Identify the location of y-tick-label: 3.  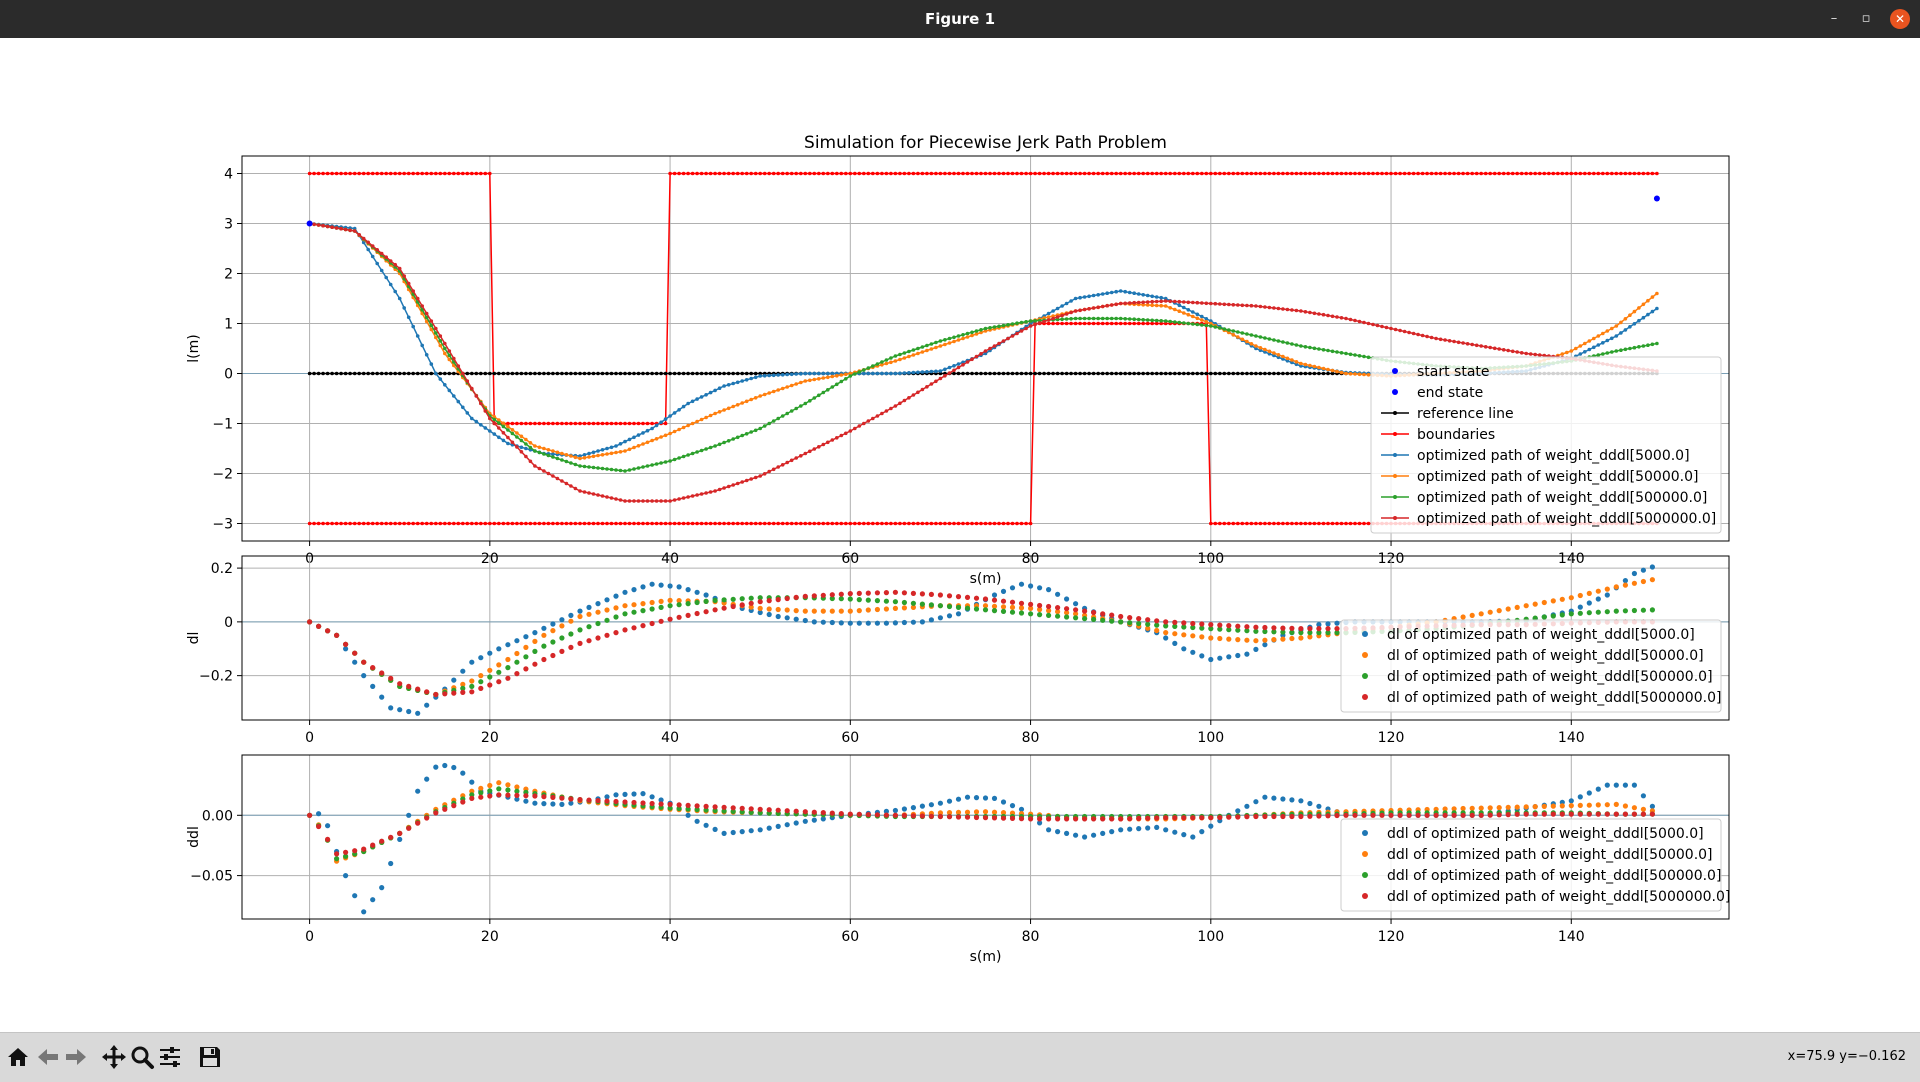
(228, 225).